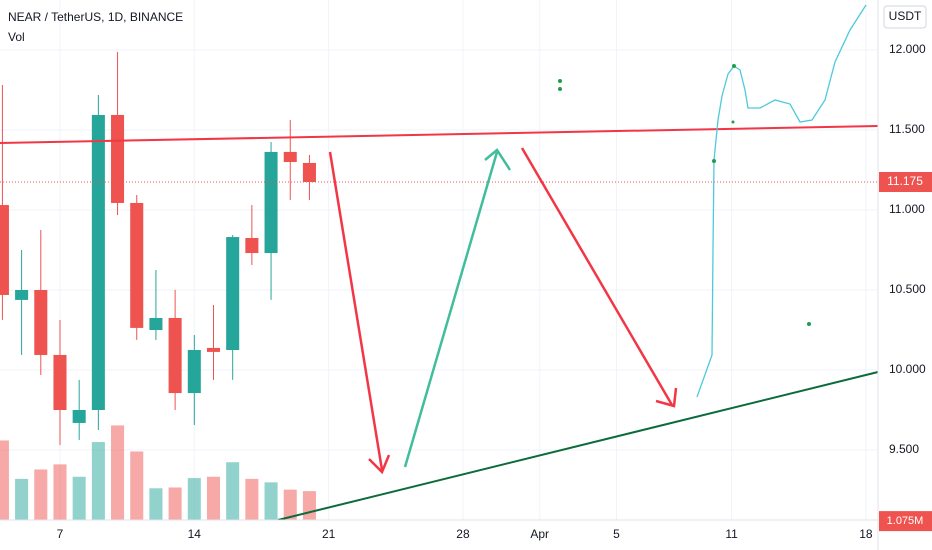  I want to click on last-price-label: 11.175, so click(905, 181).